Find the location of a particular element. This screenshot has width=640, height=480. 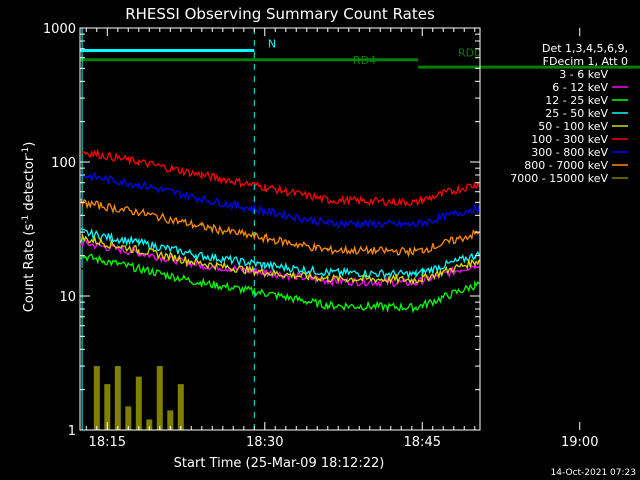

instrument-flags: NRD0RD4S is located at coordinates (360, 53).